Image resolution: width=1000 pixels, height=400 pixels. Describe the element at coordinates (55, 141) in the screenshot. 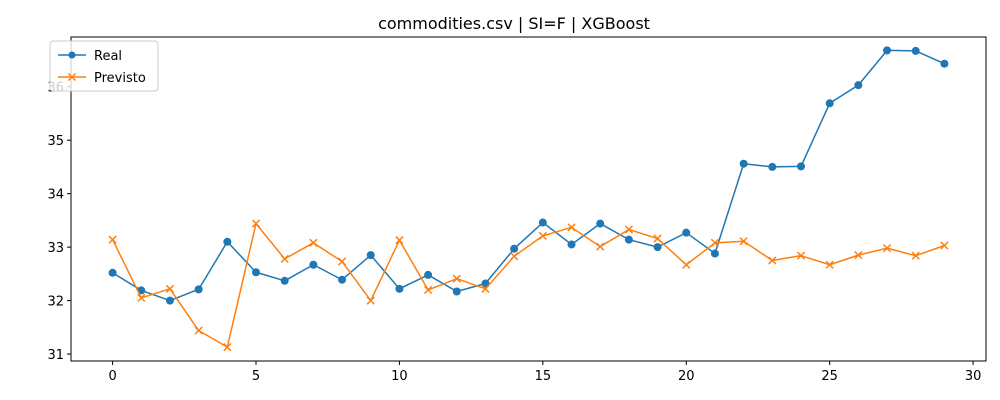

I see `y-tick-label: 35` at that location.